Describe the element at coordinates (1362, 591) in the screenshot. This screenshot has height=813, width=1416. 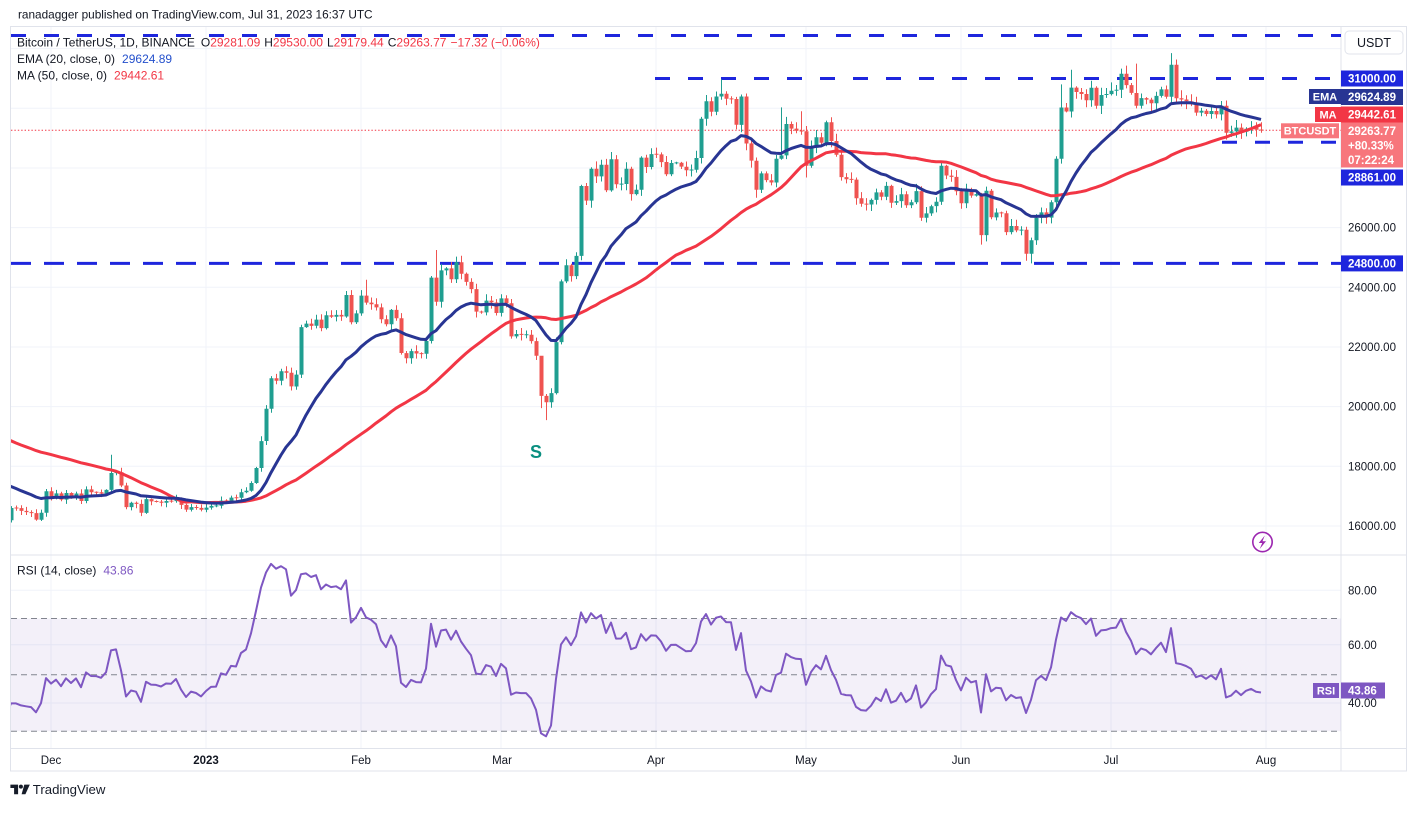
I see `svg-text: 80.00` at that location.